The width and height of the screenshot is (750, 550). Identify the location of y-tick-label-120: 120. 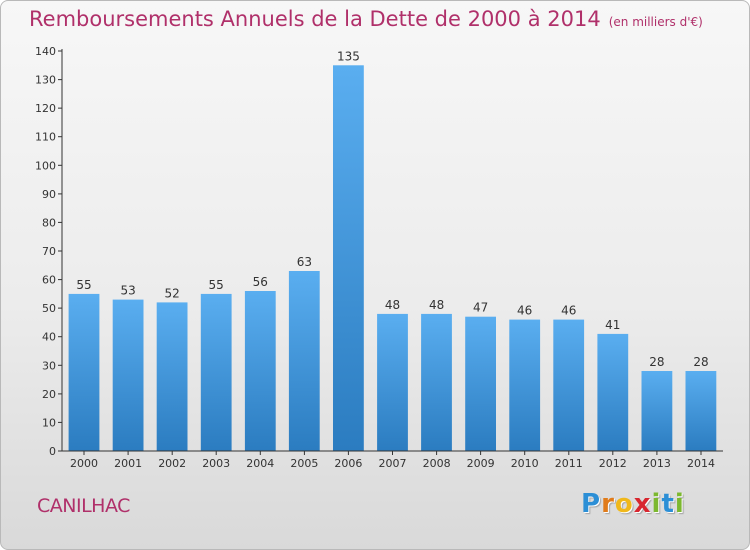
(45, 108).